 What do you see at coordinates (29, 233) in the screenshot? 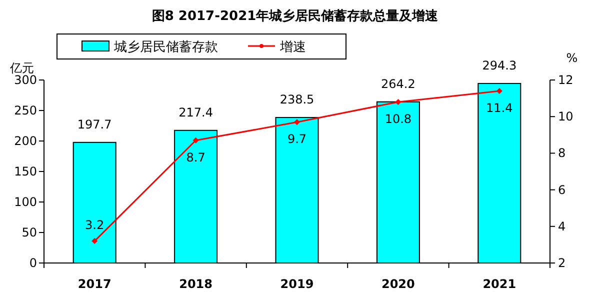
I see `y-tick-label: 50` at bounding box center [29, 233].